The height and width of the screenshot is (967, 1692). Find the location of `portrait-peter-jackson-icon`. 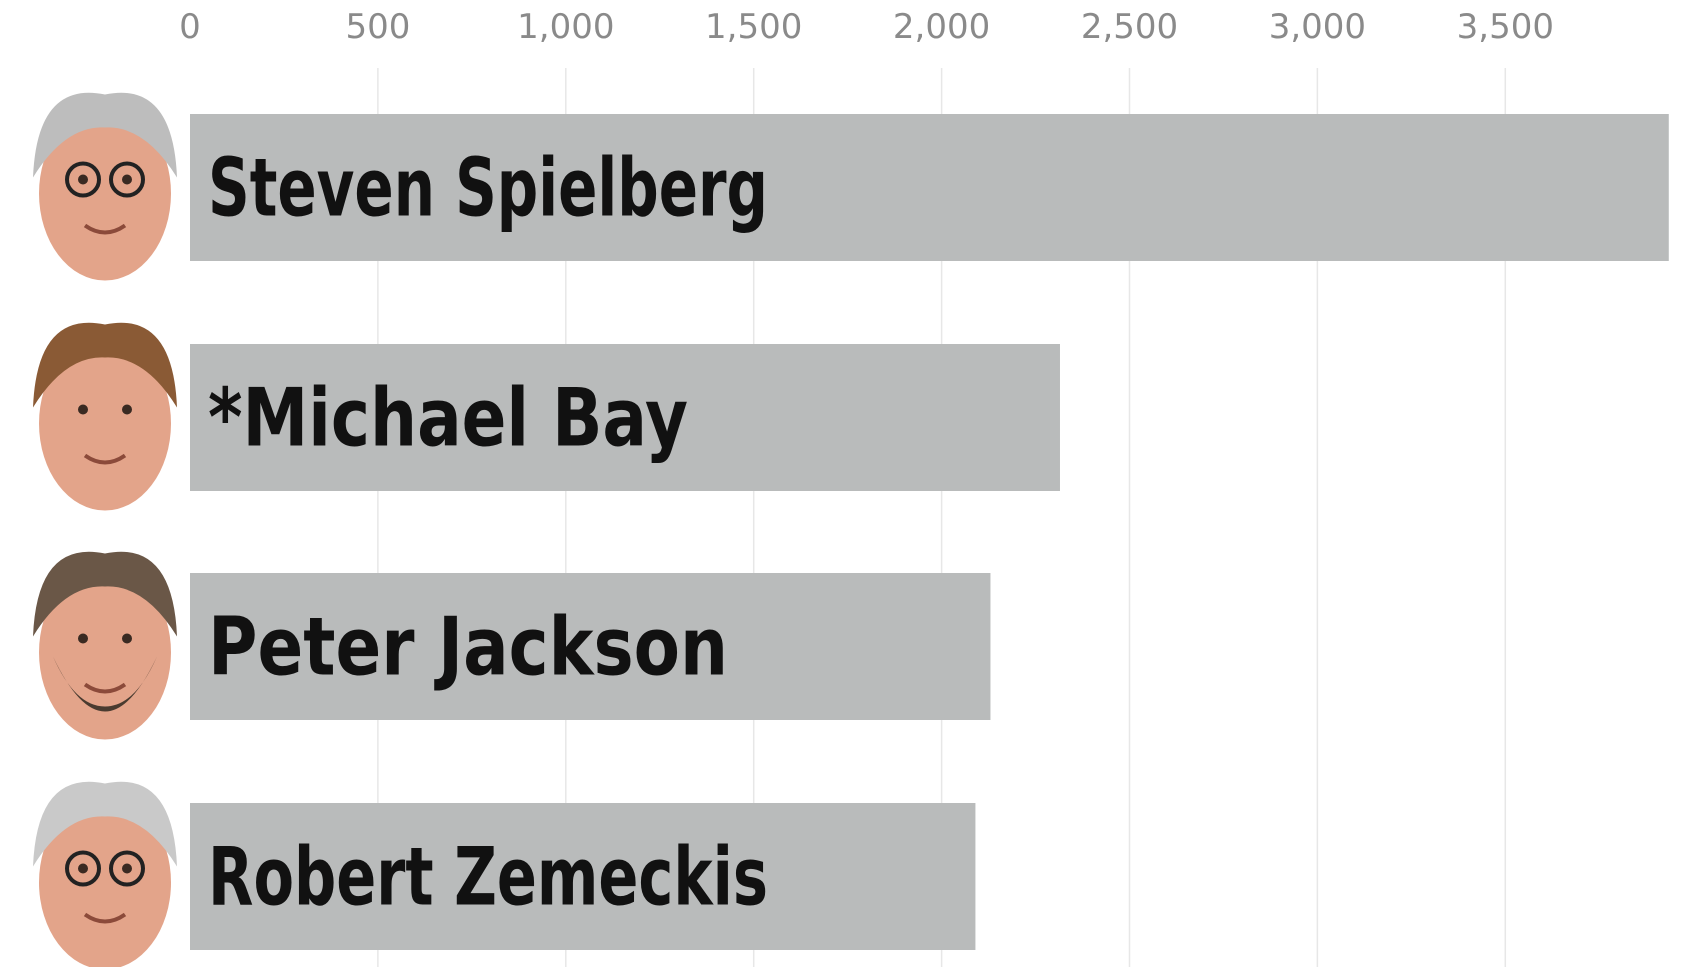

portrait-peter-jackson-icon is located at coordinates (105, 645).